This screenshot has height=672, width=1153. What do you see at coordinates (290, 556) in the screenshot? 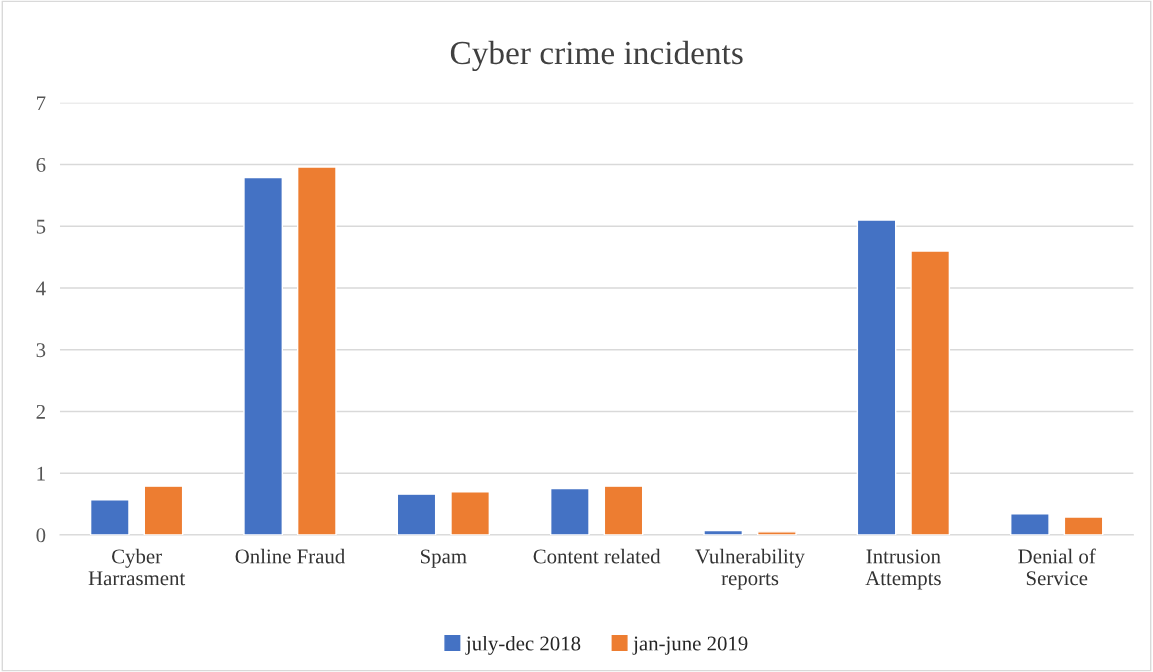
I see `x-tick-label: Online Fraud` at bounding box center [290, 556].